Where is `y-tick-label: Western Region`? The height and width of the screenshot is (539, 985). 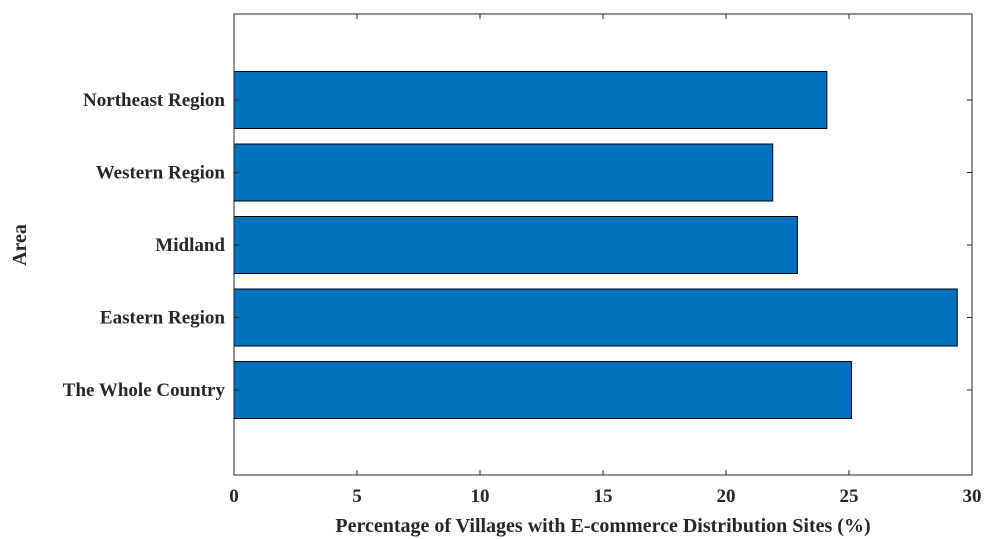
y-tick-label: Western Region is located at coordinates (161, 173).